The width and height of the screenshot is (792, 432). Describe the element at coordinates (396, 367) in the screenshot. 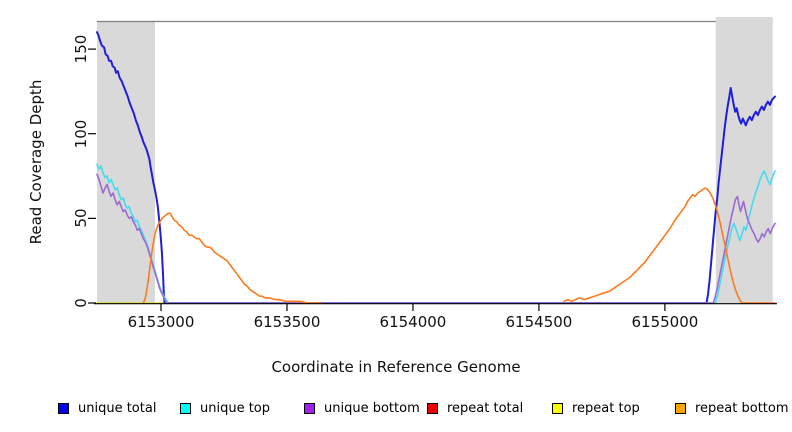

I see `x-axis-label: Coordinate in Reference Genome` at that location.